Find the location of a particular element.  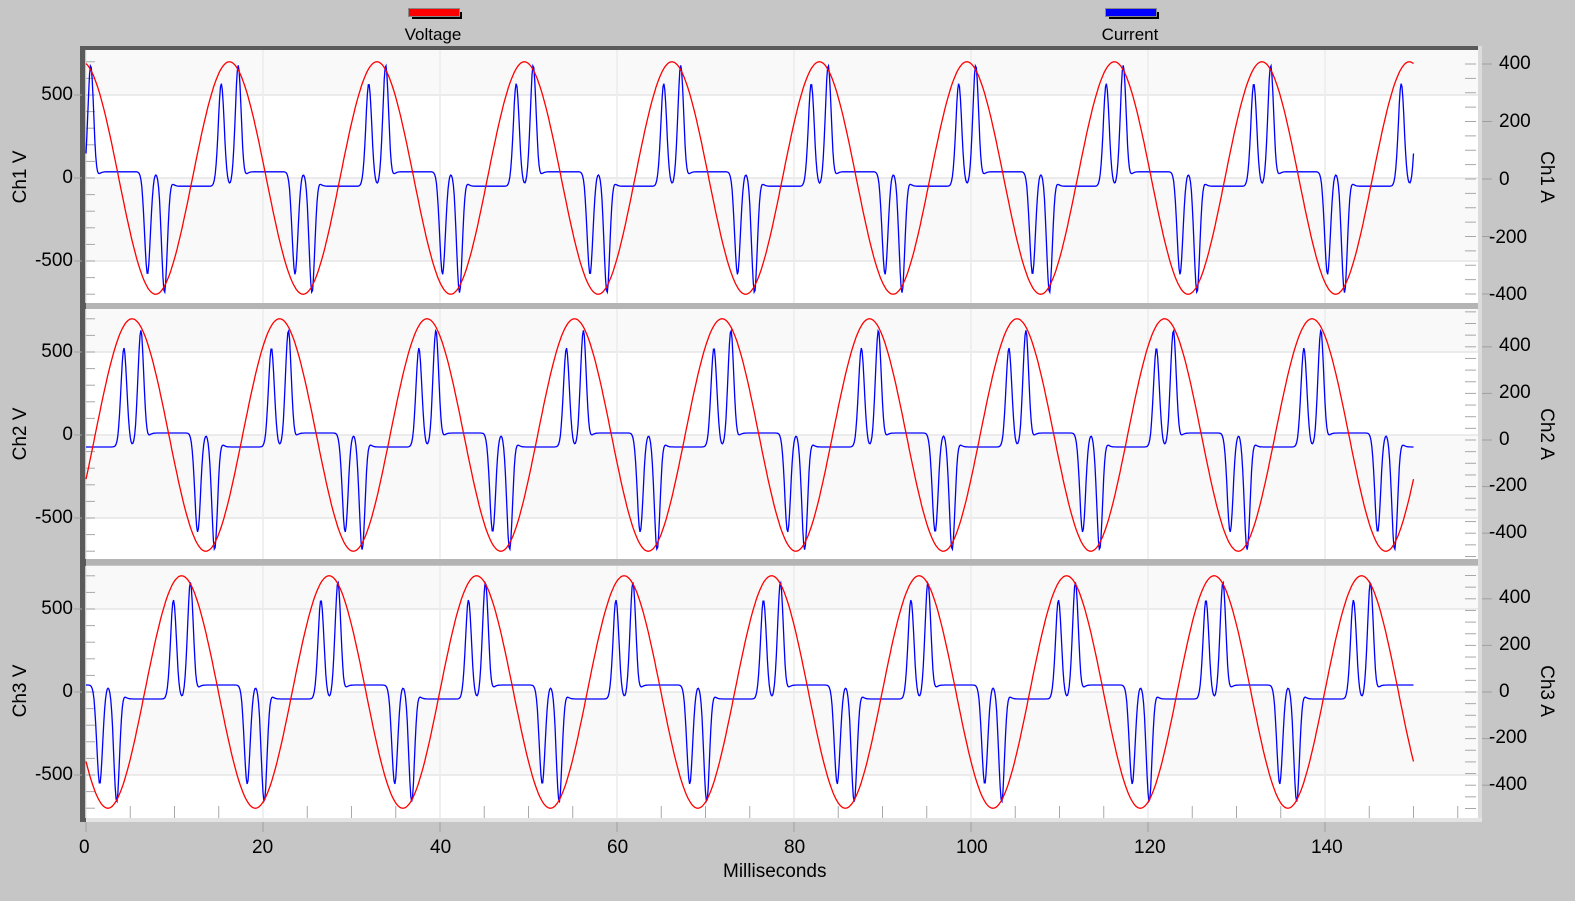

ch1-atick: 200 is located at coordinates (1515, 121).